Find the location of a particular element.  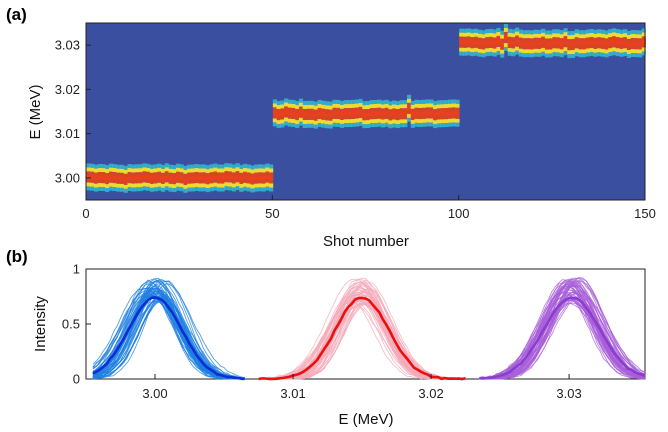

heatmap-x-ticks: 0 50 100 150 is located at coordinates (369, 208).